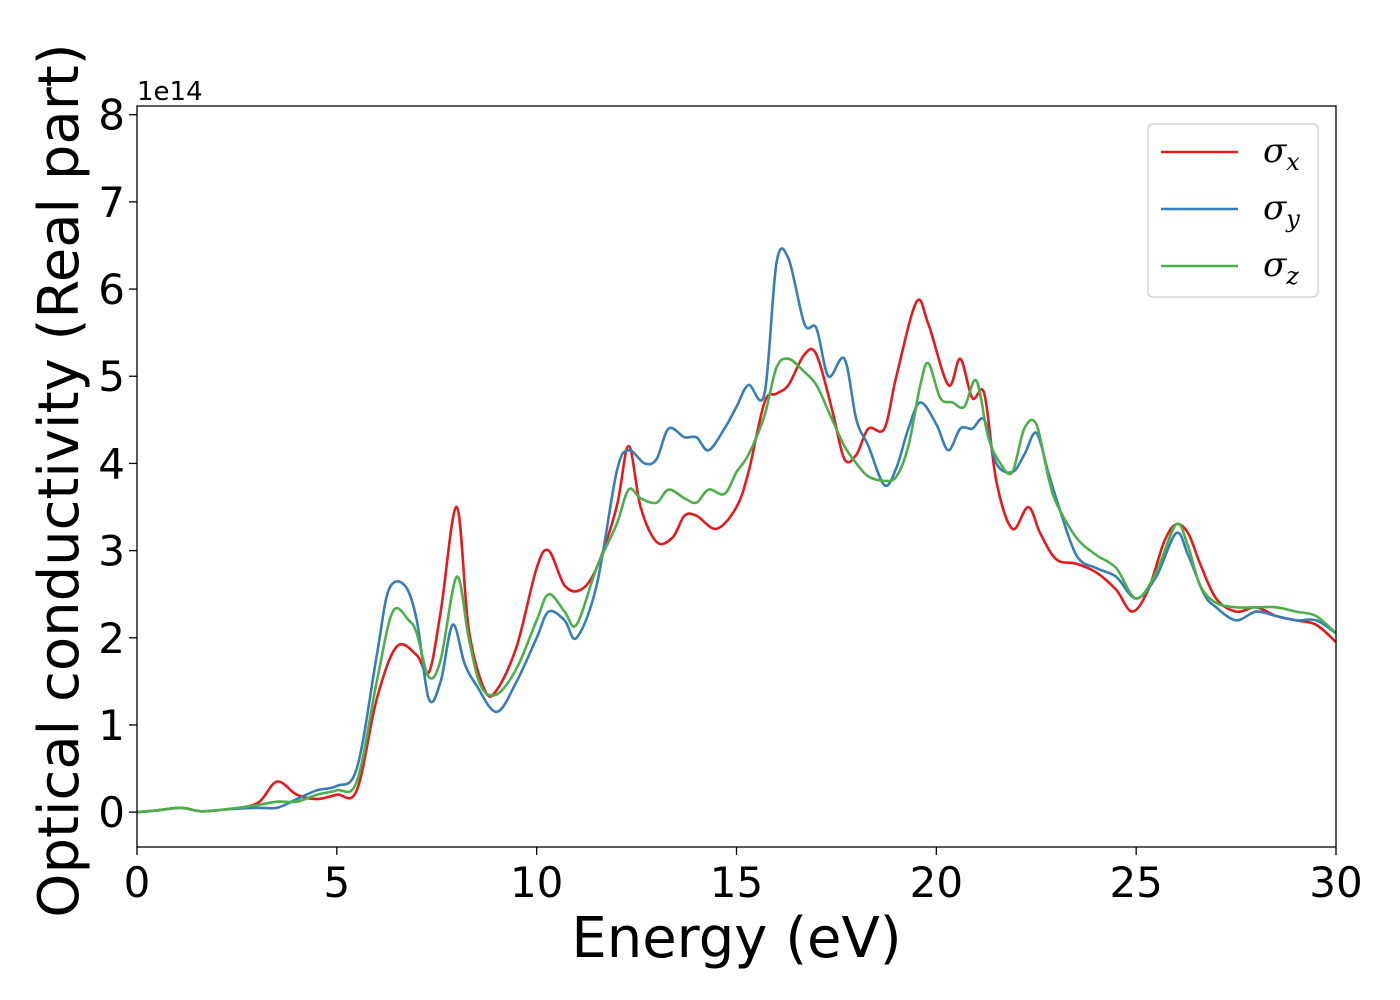  I want to click on y-tick-label: 2, so click(111, 638).